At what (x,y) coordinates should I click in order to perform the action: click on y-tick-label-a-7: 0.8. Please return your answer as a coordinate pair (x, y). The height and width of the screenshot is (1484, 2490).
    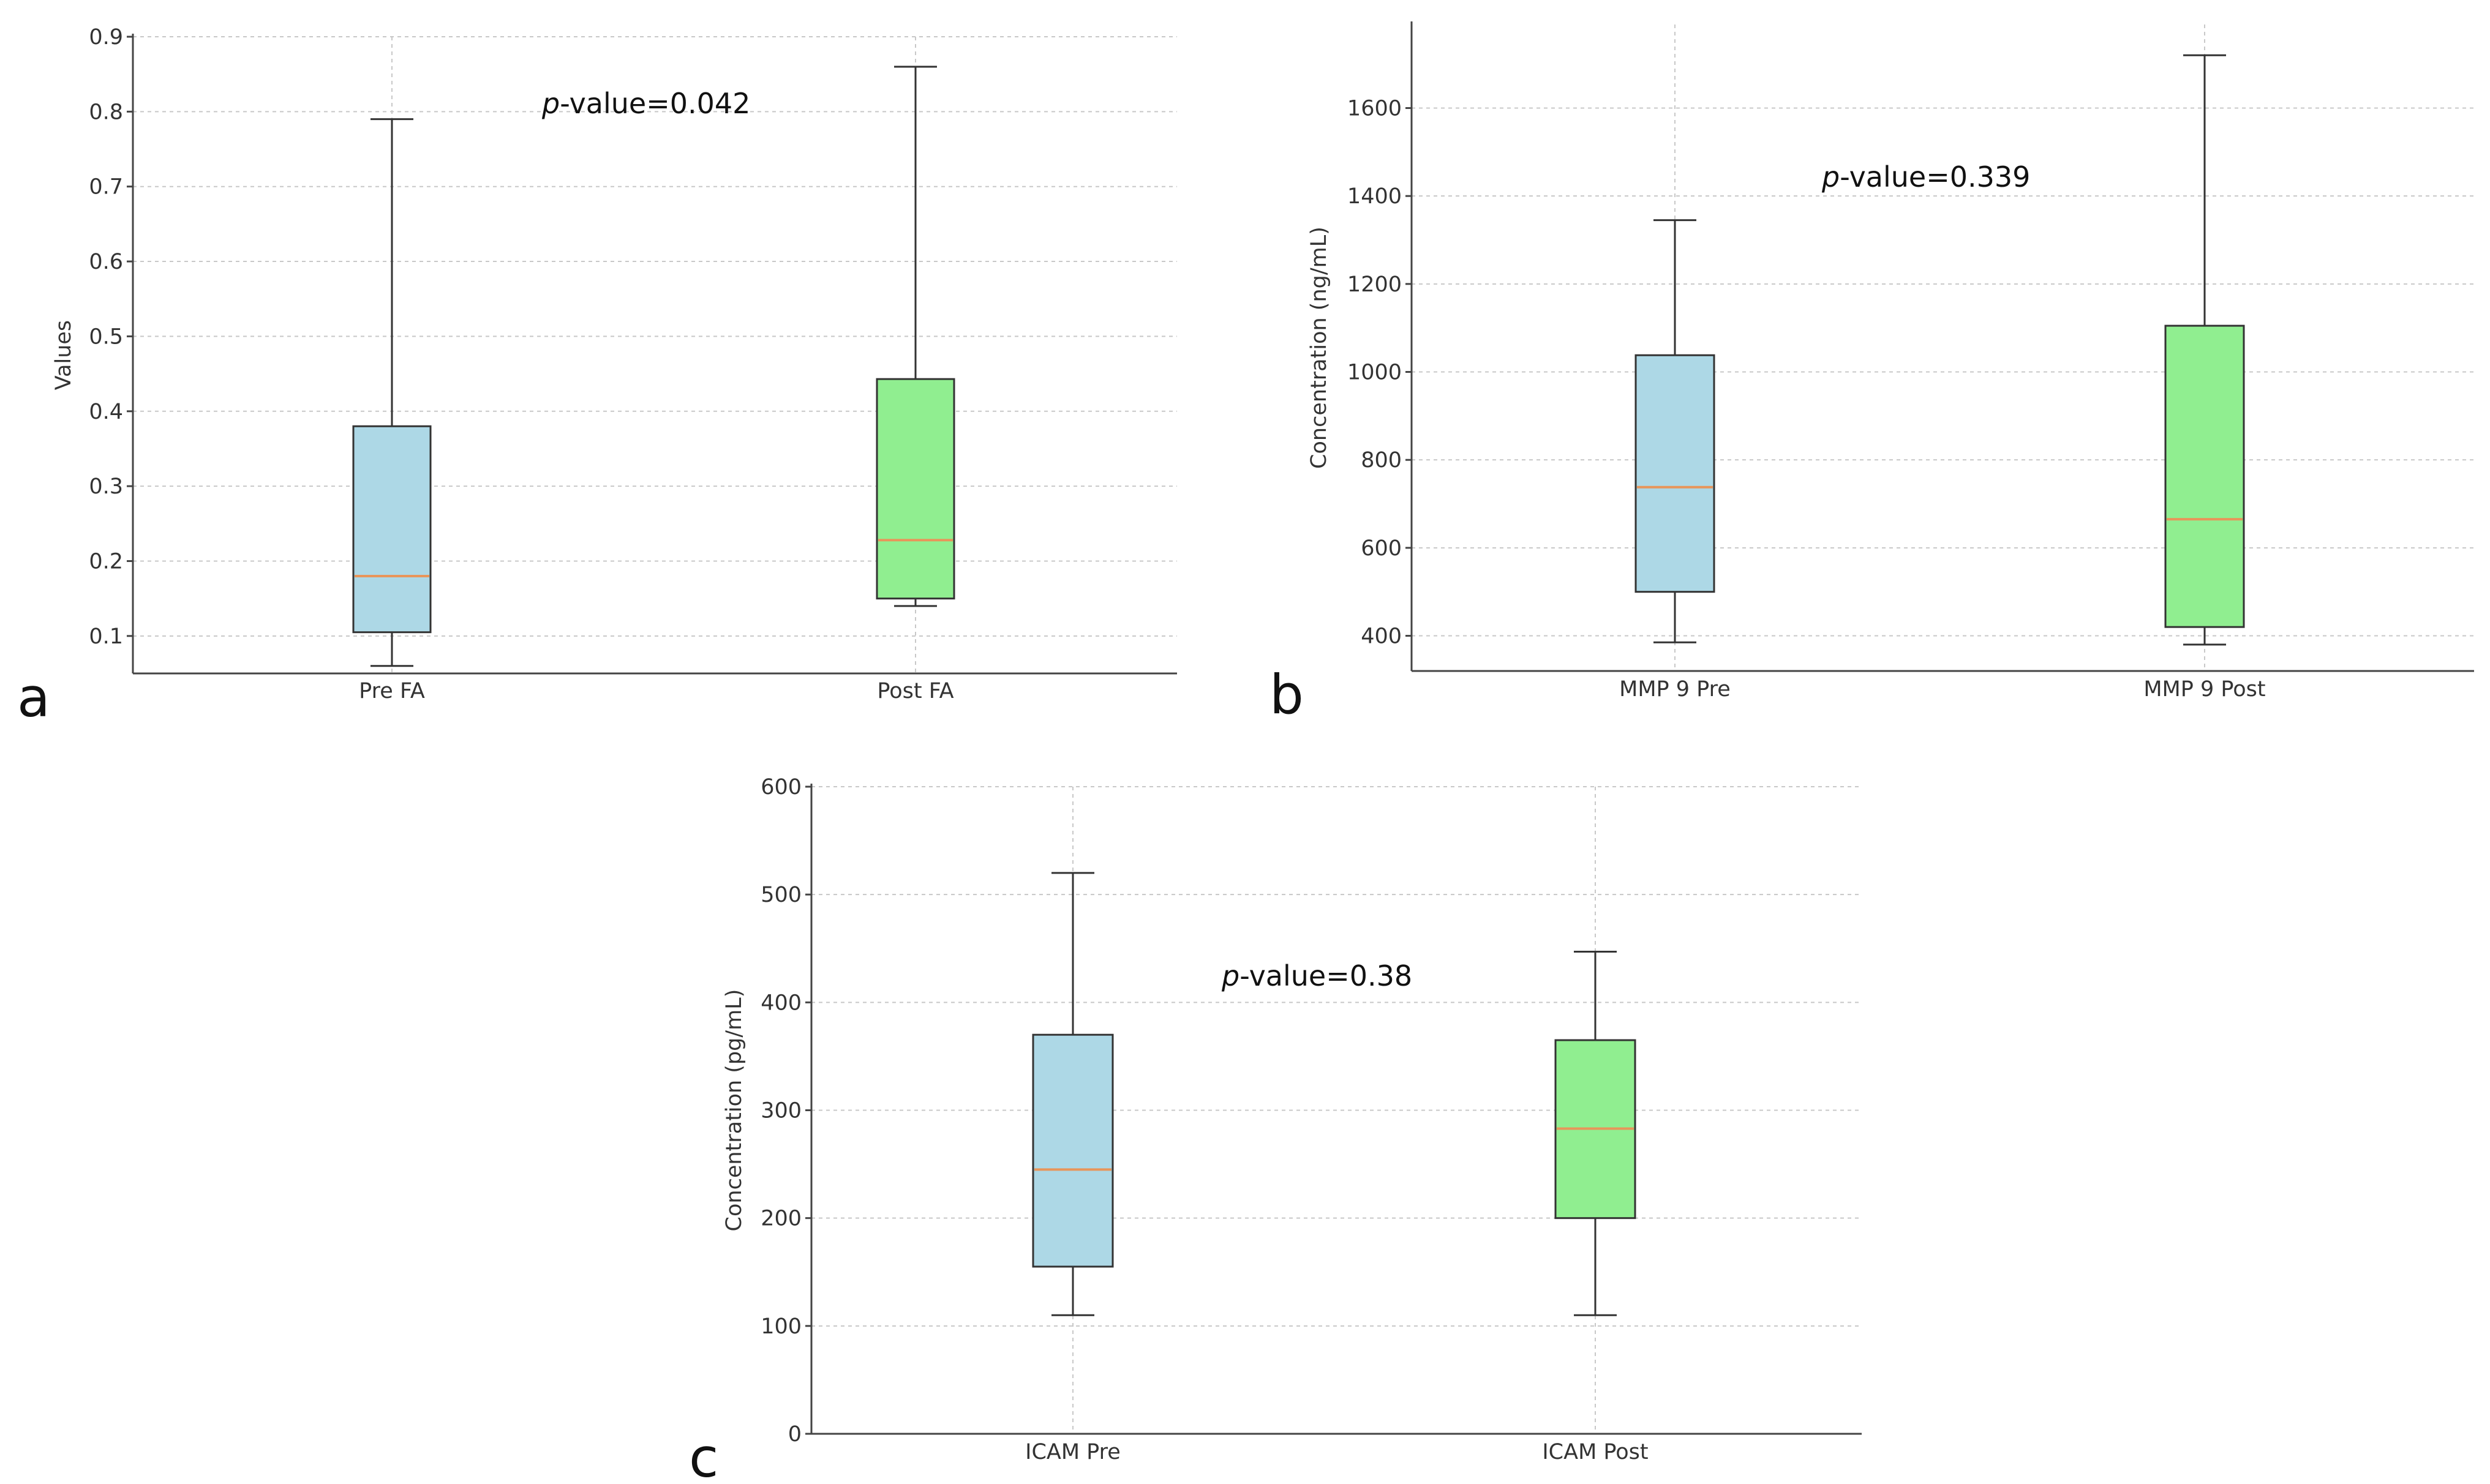
    Looking at the image, I should click on (106, 112).